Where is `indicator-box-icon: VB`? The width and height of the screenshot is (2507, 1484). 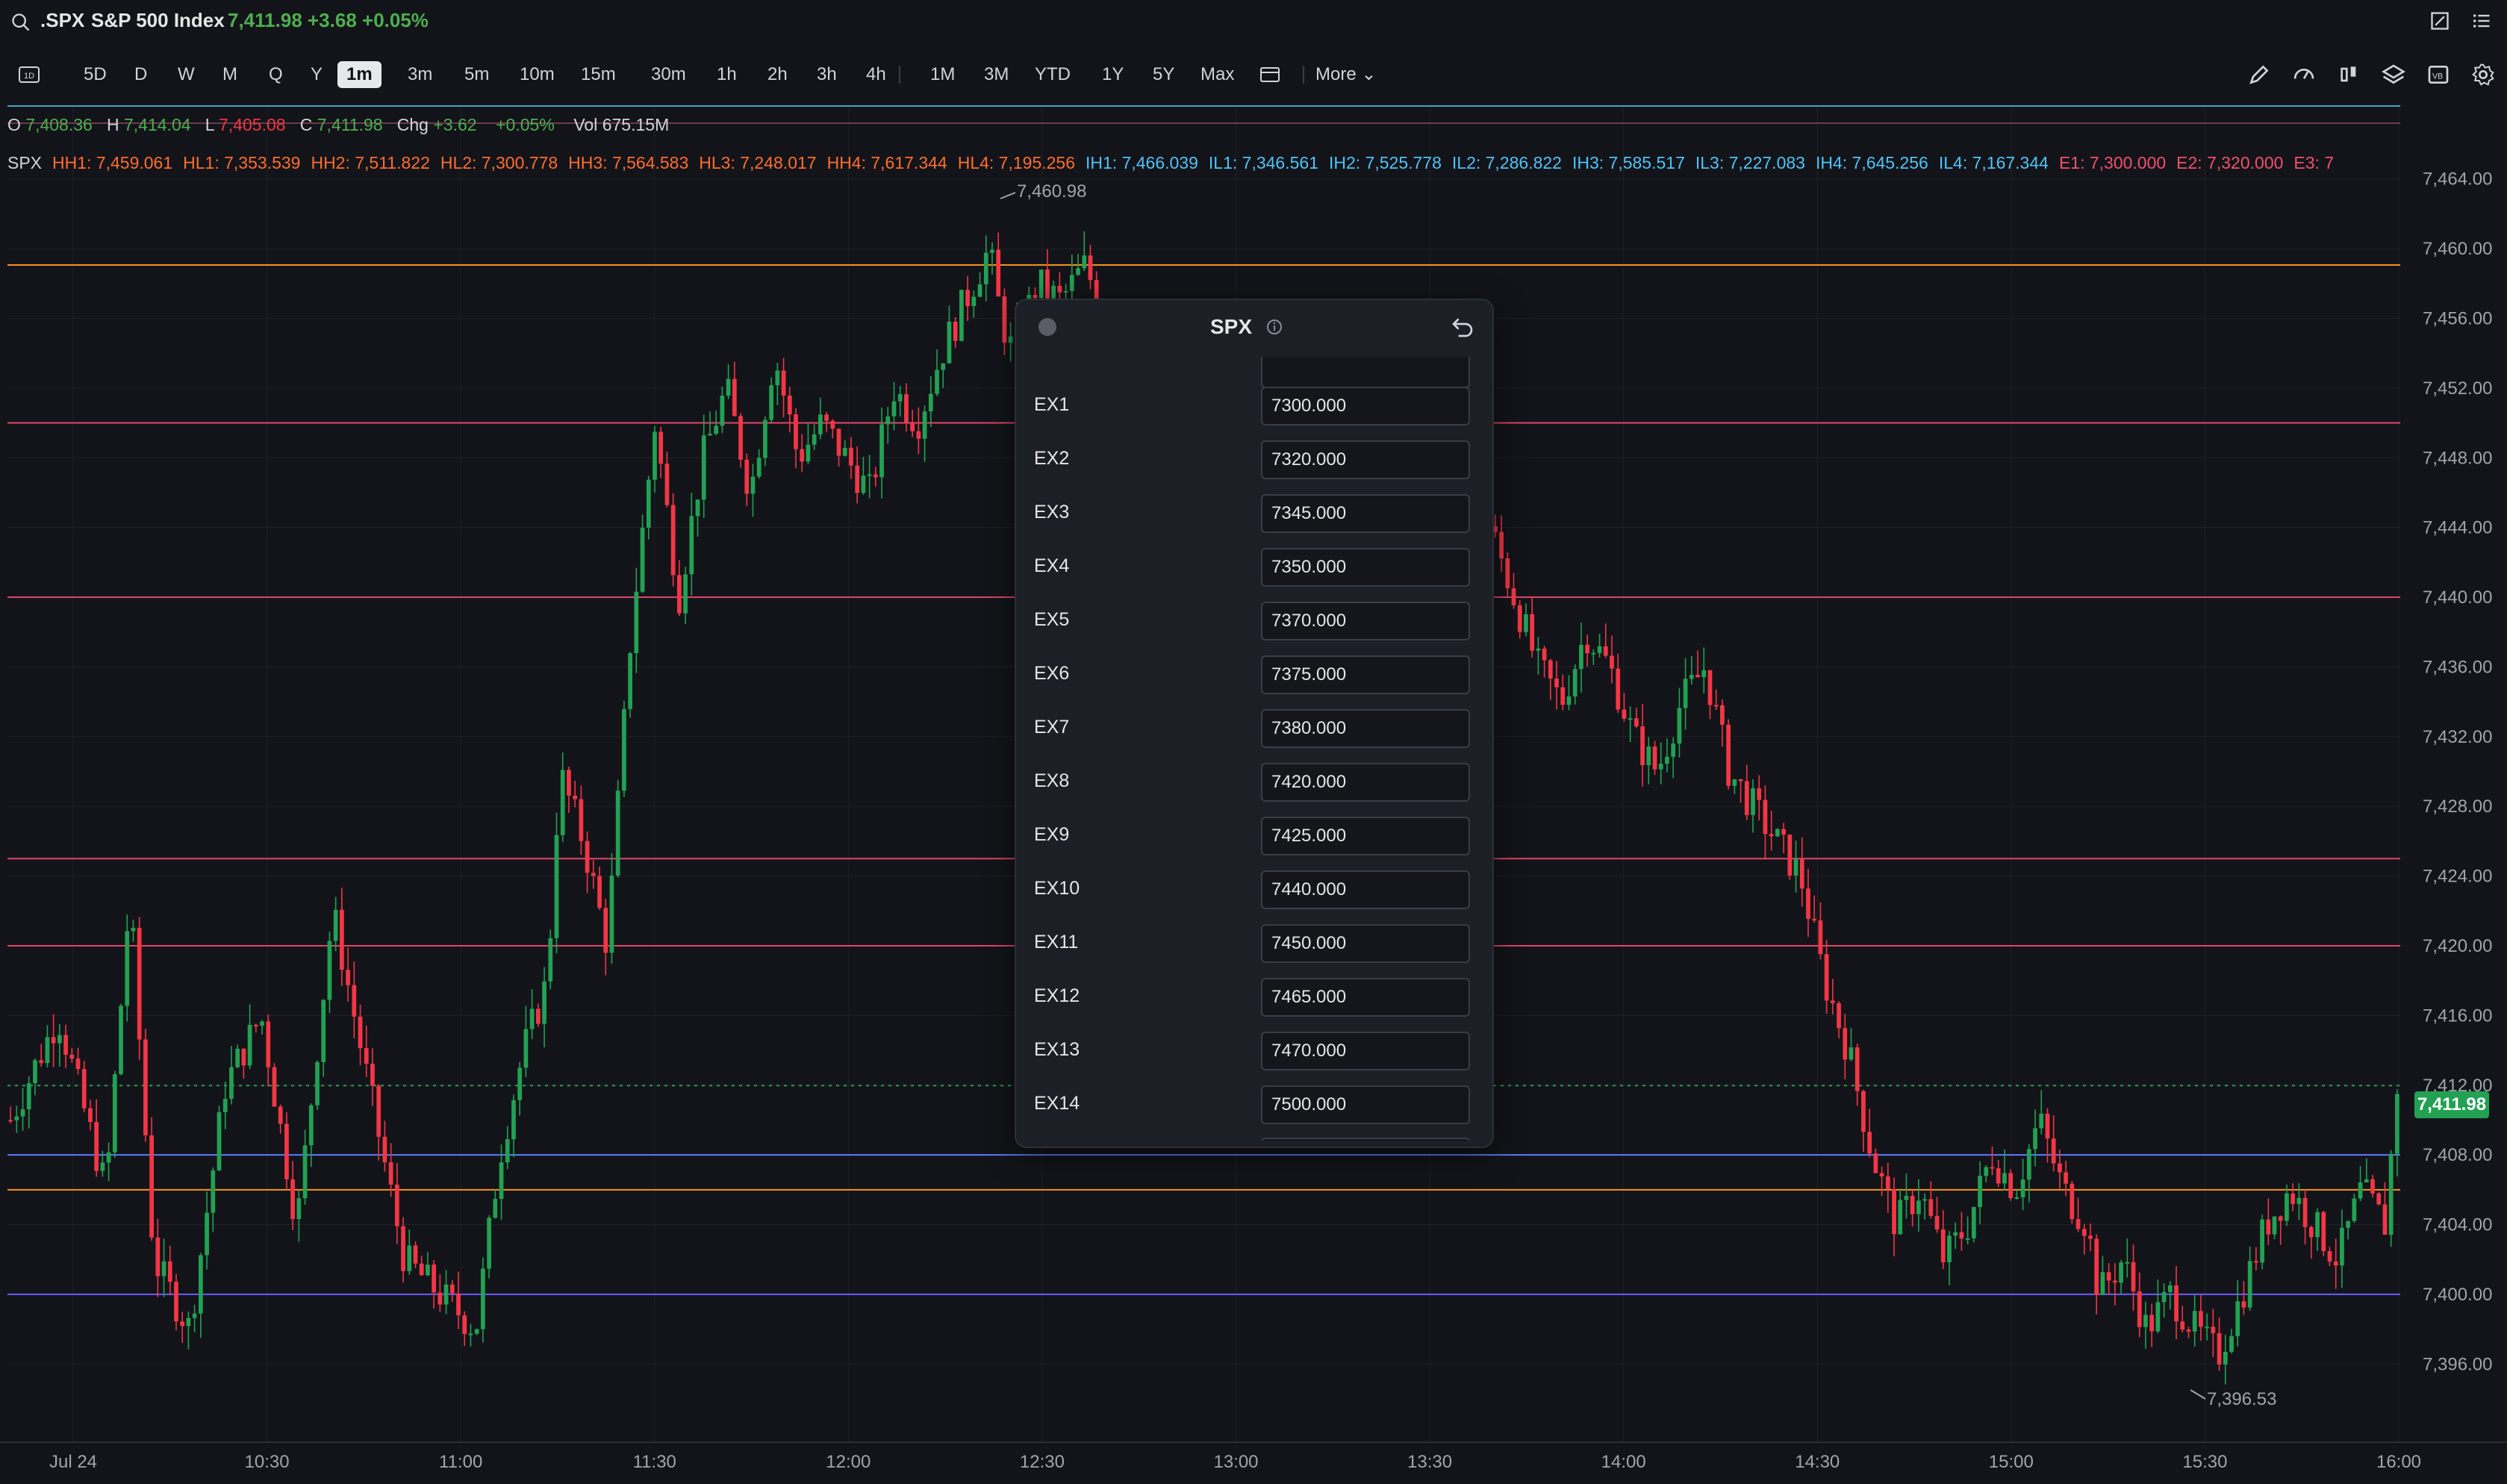
indicator-box-icon: VB is located at coordinates (2438, 75).